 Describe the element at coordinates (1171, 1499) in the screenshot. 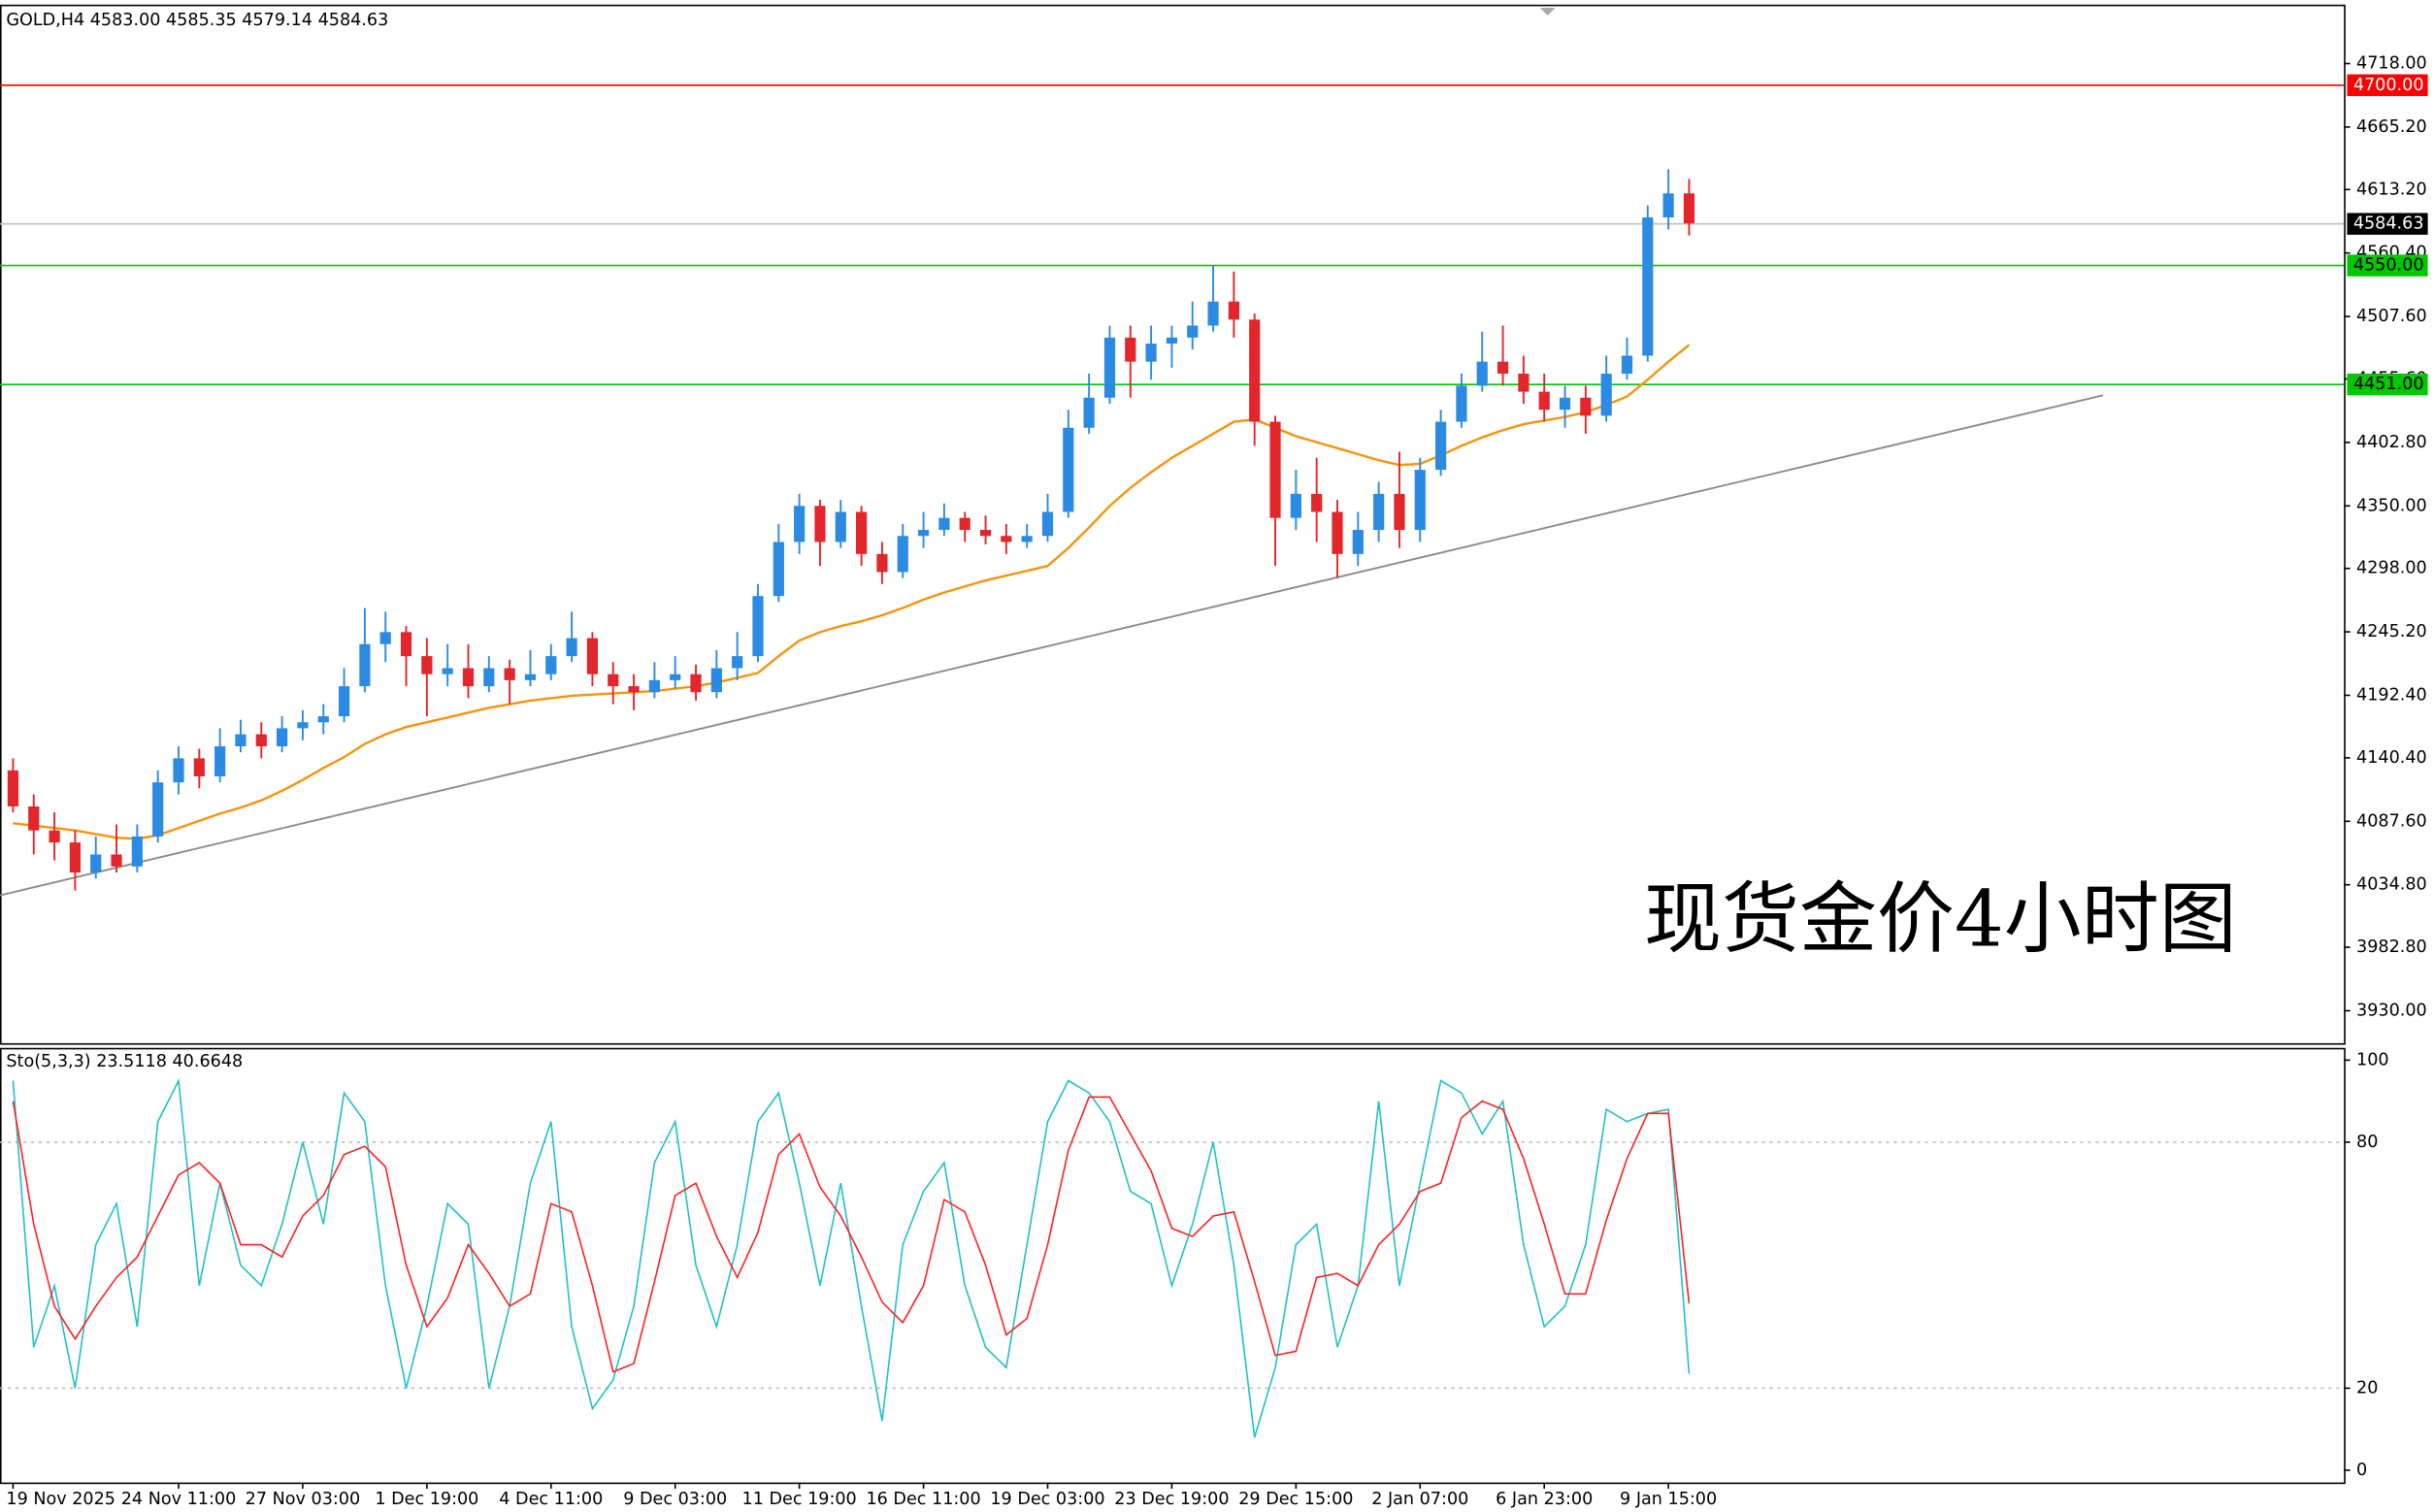

I see `x-tick-label: 23 Dec 19:00` at that location.